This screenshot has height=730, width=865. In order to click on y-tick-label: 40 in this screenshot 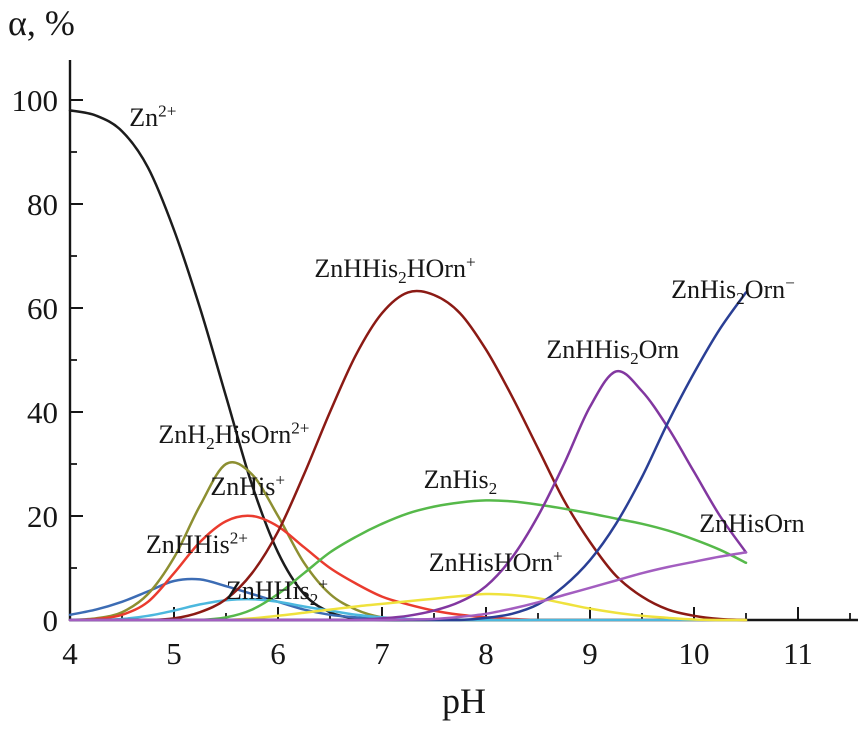, I will do `click(42, 412)`.